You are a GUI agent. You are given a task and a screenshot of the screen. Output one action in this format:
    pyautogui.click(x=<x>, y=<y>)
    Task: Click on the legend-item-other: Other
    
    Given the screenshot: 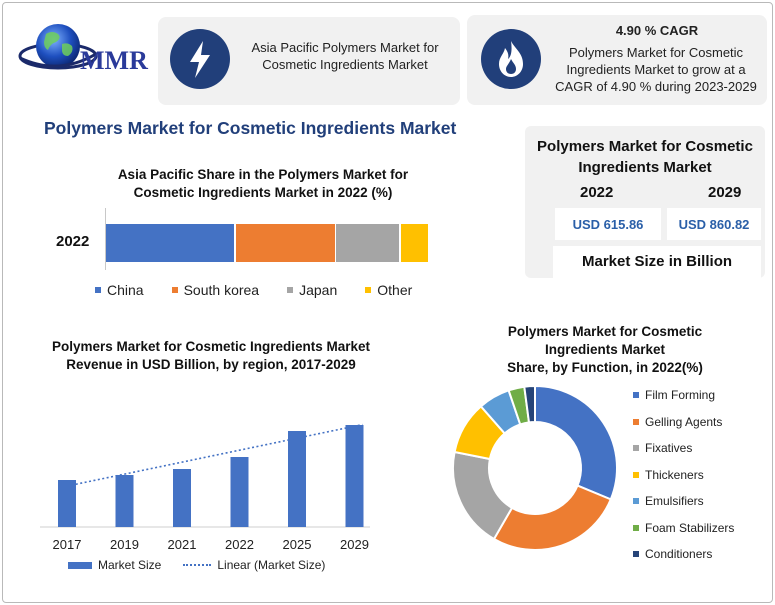 What is the action you would take?
    pyautogui.click(x=388, y=290)
    